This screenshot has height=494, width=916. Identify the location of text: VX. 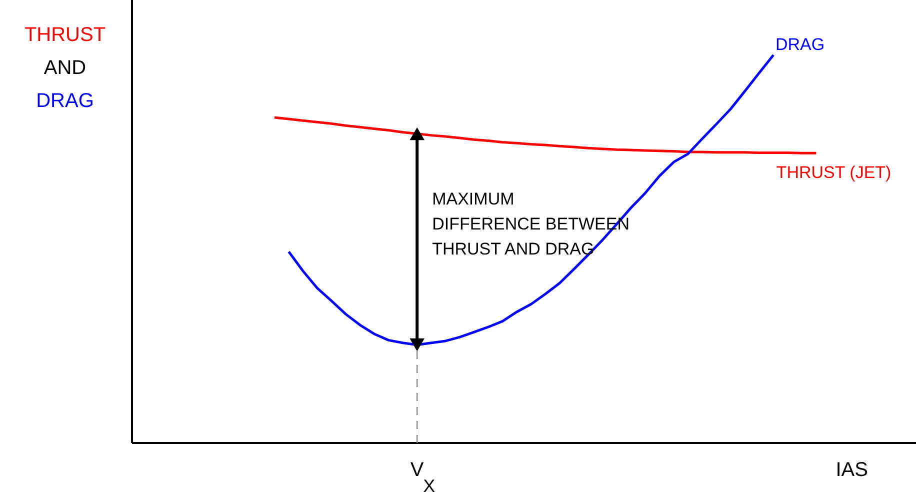
(423, 476).